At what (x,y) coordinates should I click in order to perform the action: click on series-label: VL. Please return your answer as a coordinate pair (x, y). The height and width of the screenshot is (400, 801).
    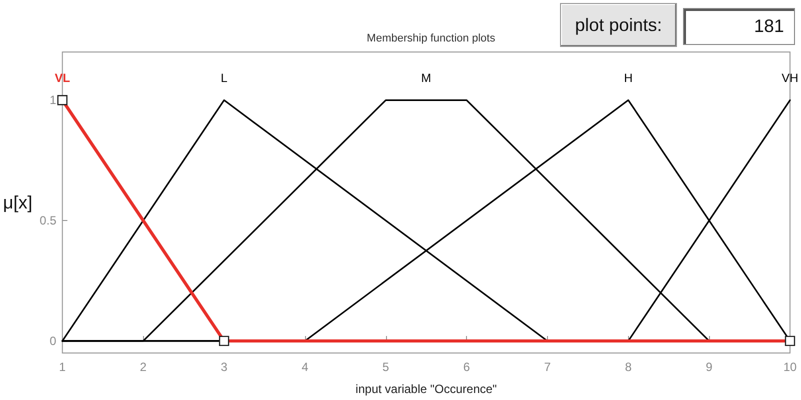
    Looking at the image, I should click on (62, 78).